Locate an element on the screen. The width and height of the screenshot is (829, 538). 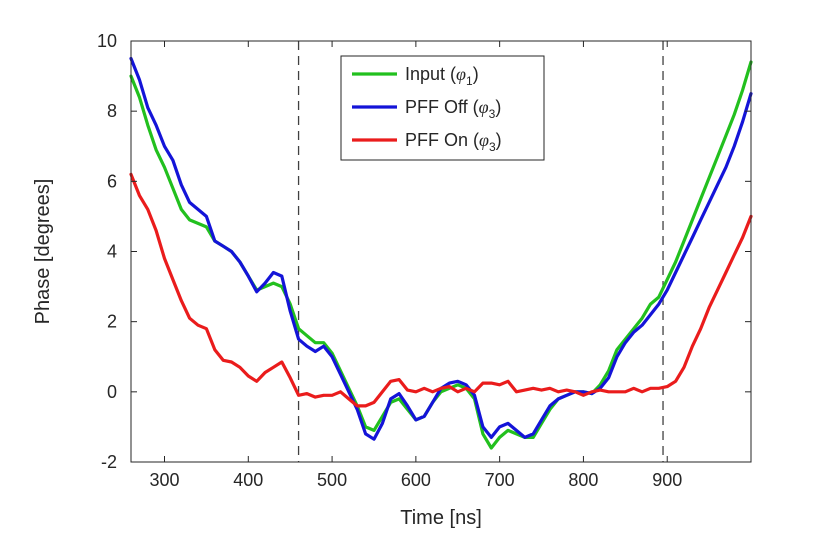
y-tick-label: -2 is located at coordinates (109, 462).